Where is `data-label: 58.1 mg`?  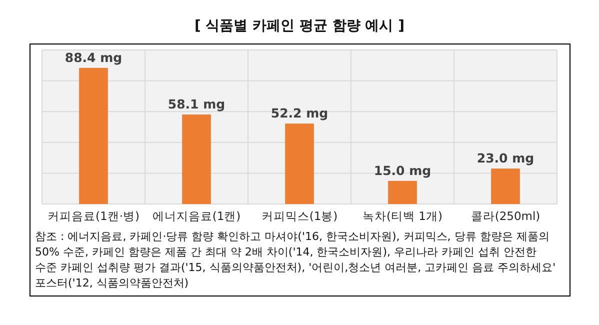
data-label: 58.1 mg is located at coordinates (197, 104).